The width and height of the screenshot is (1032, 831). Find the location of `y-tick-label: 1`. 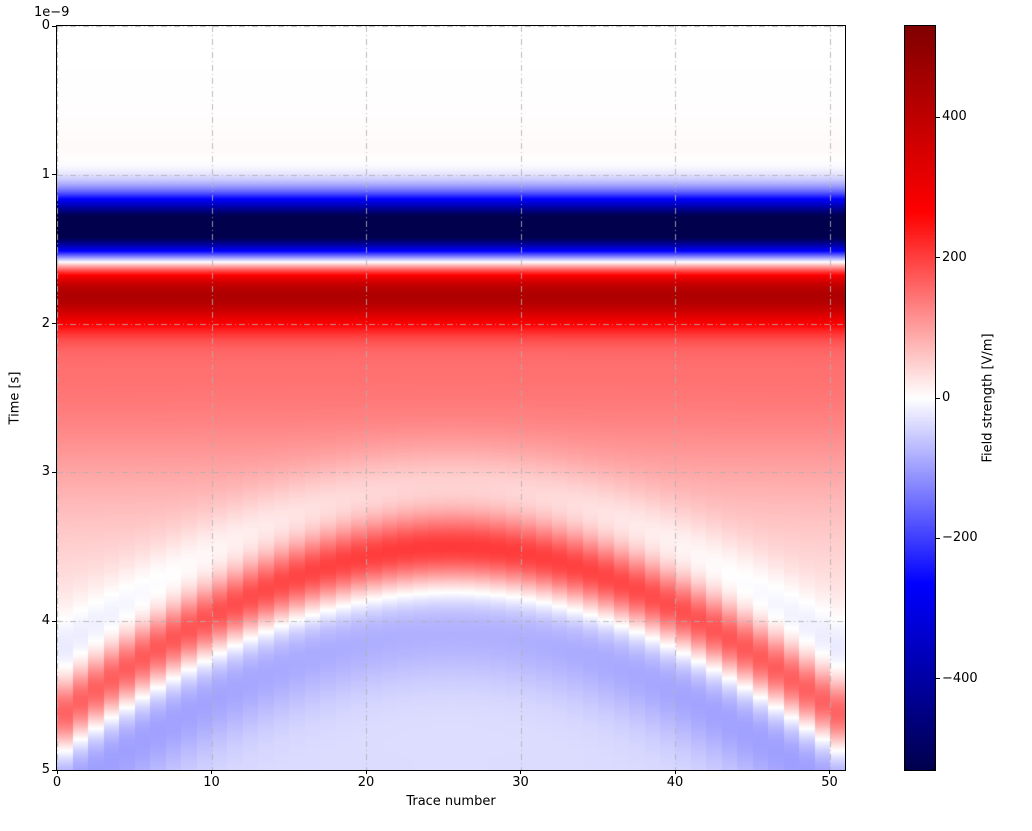

y-tick-label: 1 is located at coordinates (45, 174).